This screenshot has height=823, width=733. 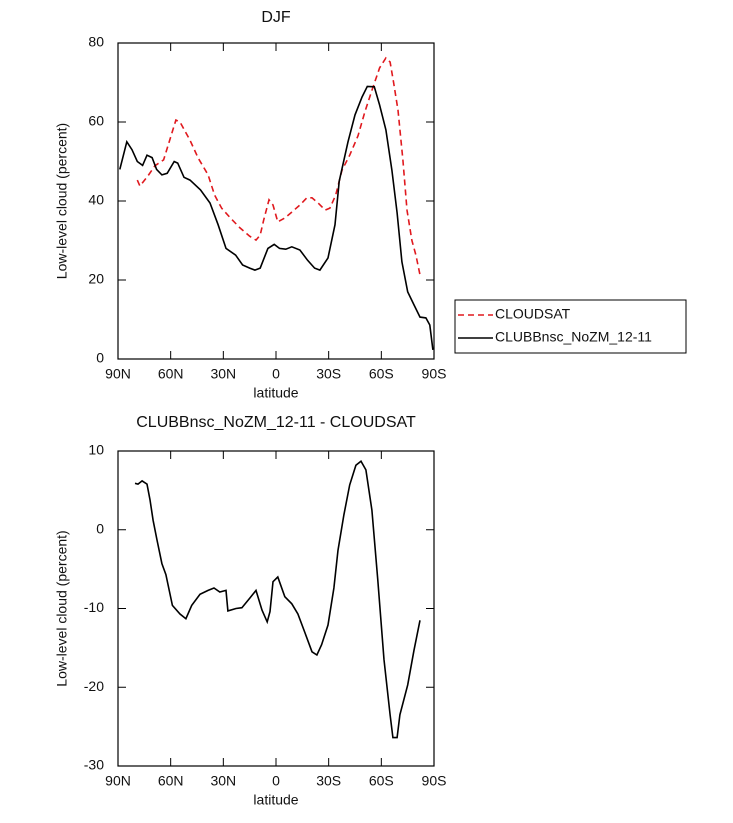 What do you see at coordinates (96, 450) in the screenshot?
I see `y-tick-label: 10` at bounding box center [96, 450].